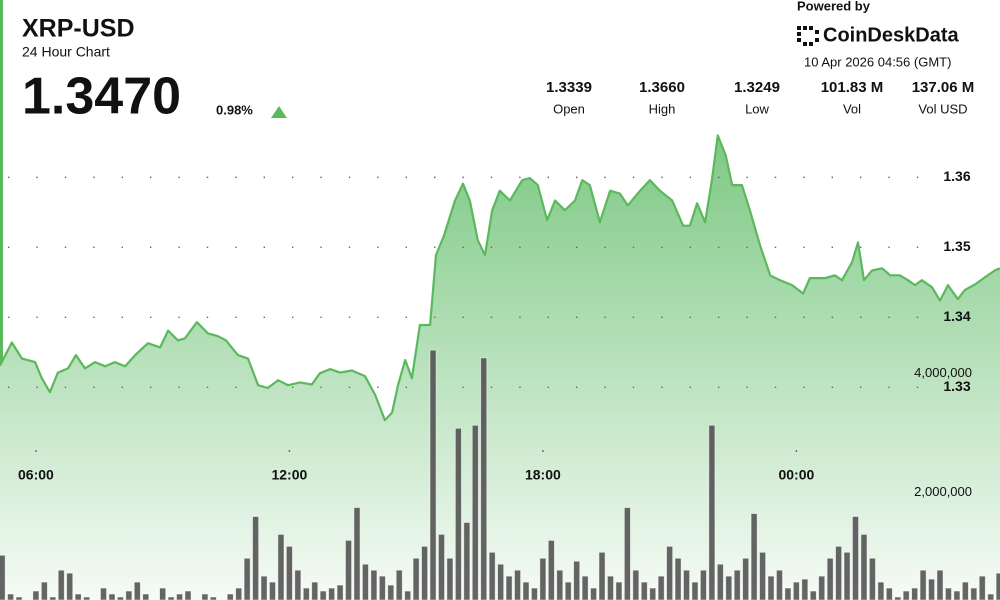 This screenshot has height=600, width=1000. Describe the element at coordinates (942, 108) in the screenshot. I see `stat-label: Vol USD` at that location.